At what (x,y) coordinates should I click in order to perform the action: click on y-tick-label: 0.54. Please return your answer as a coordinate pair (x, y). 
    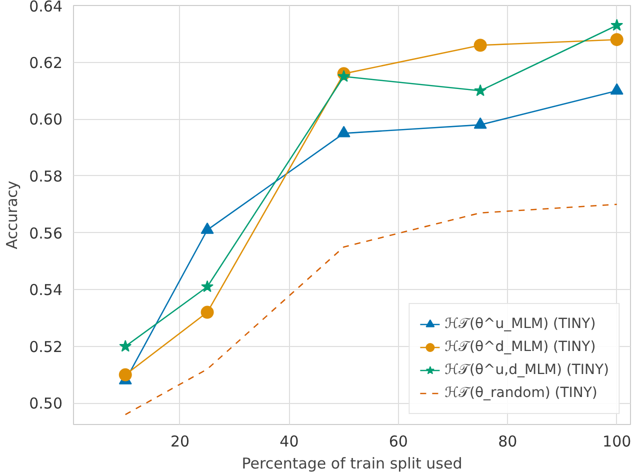
    Looking at the image, I should click on (46, 290).